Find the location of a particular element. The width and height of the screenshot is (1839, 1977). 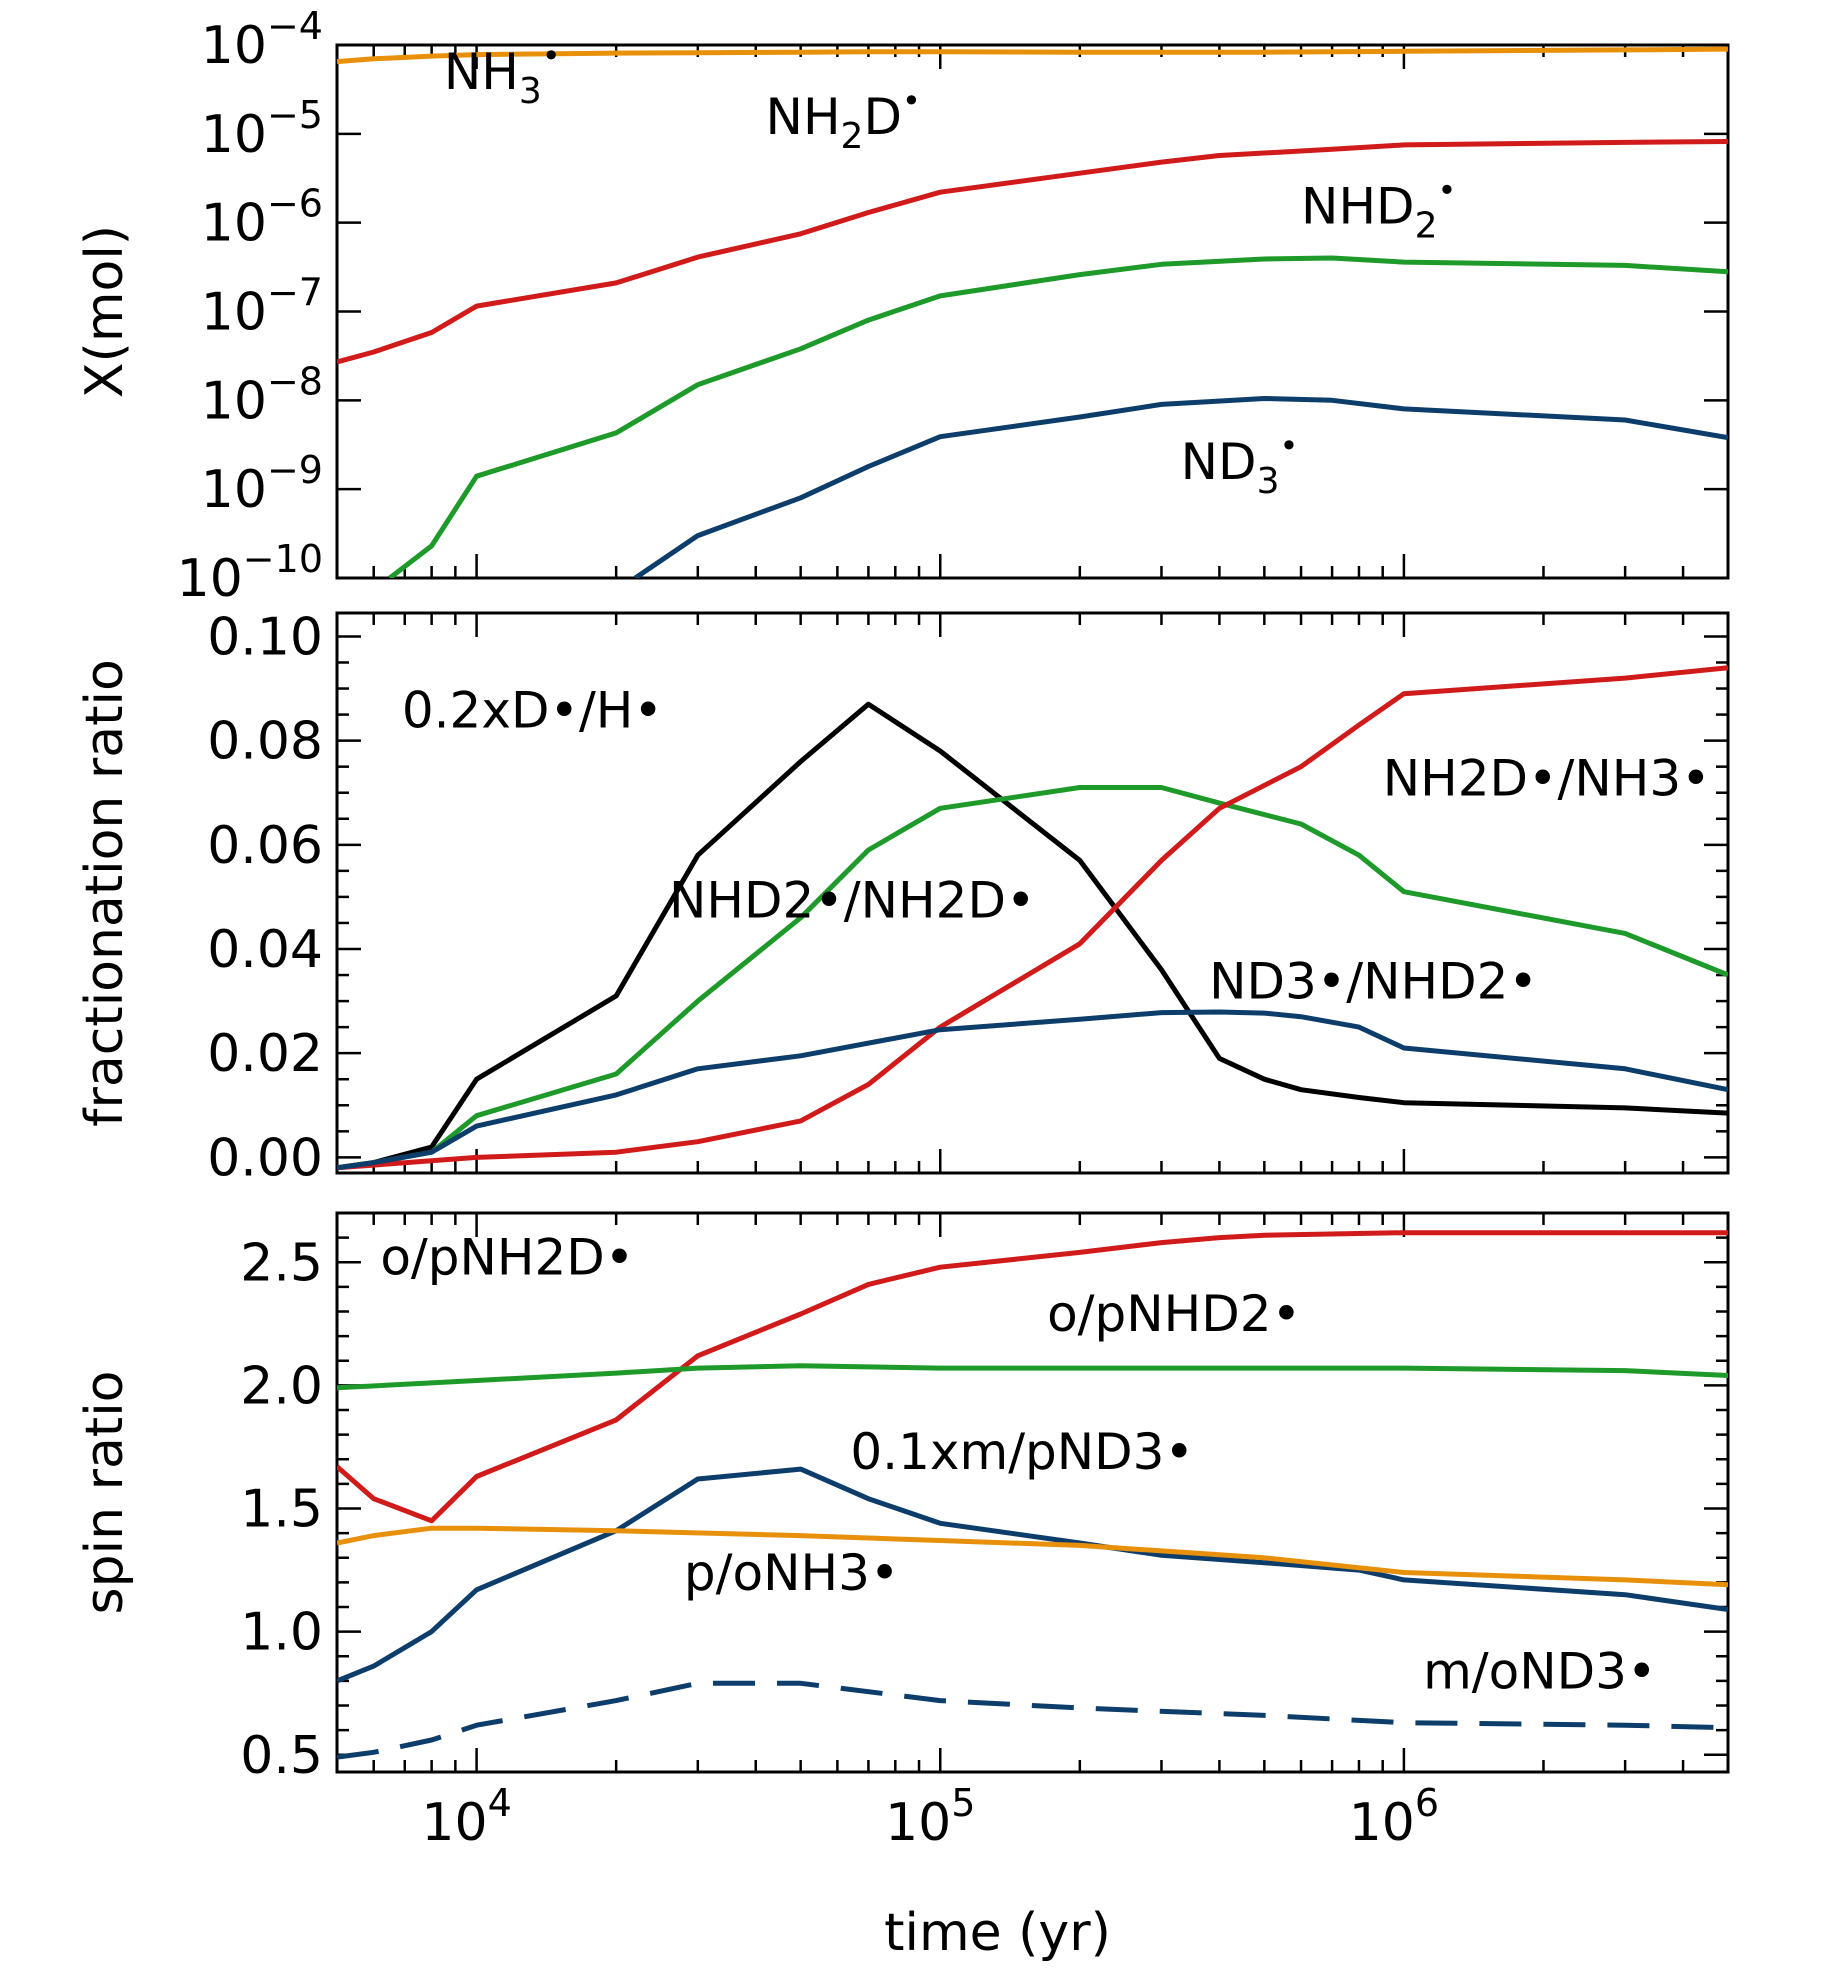

series-label-nd3: ND3• is located at coordinates (1240, 464).